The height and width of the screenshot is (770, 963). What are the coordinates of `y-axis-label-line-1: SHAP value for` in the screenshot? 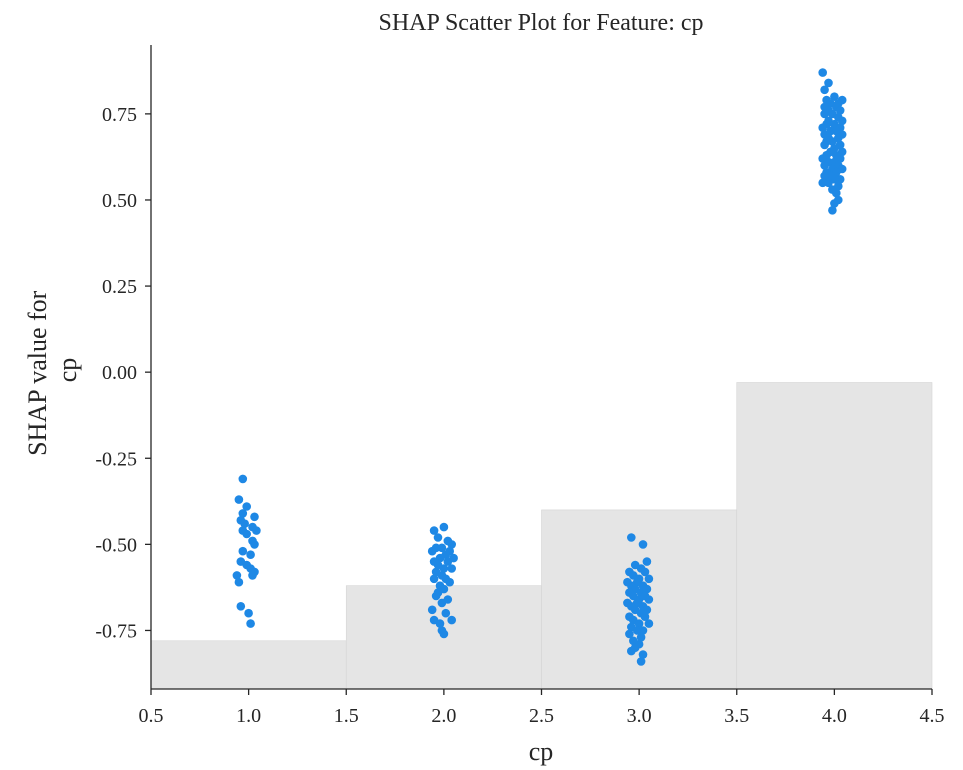 It's located at (37, 372).